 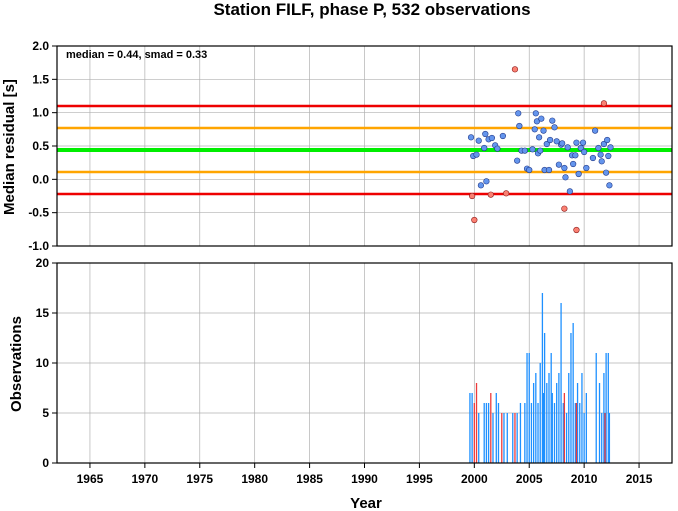 What do you see at coordinates (40, 79) in the screenshot?
I see `y-tick-label: 1.5` at bounding box center [40, 79].